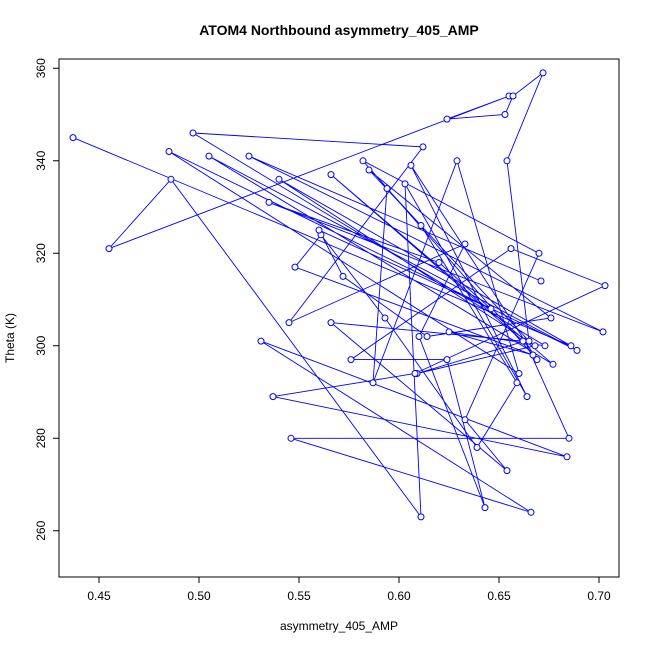  What do you see at coordinates (399, 596) in the screenshot?
I see `x-tick-label: 0.60` at bounding box center [399, 596].